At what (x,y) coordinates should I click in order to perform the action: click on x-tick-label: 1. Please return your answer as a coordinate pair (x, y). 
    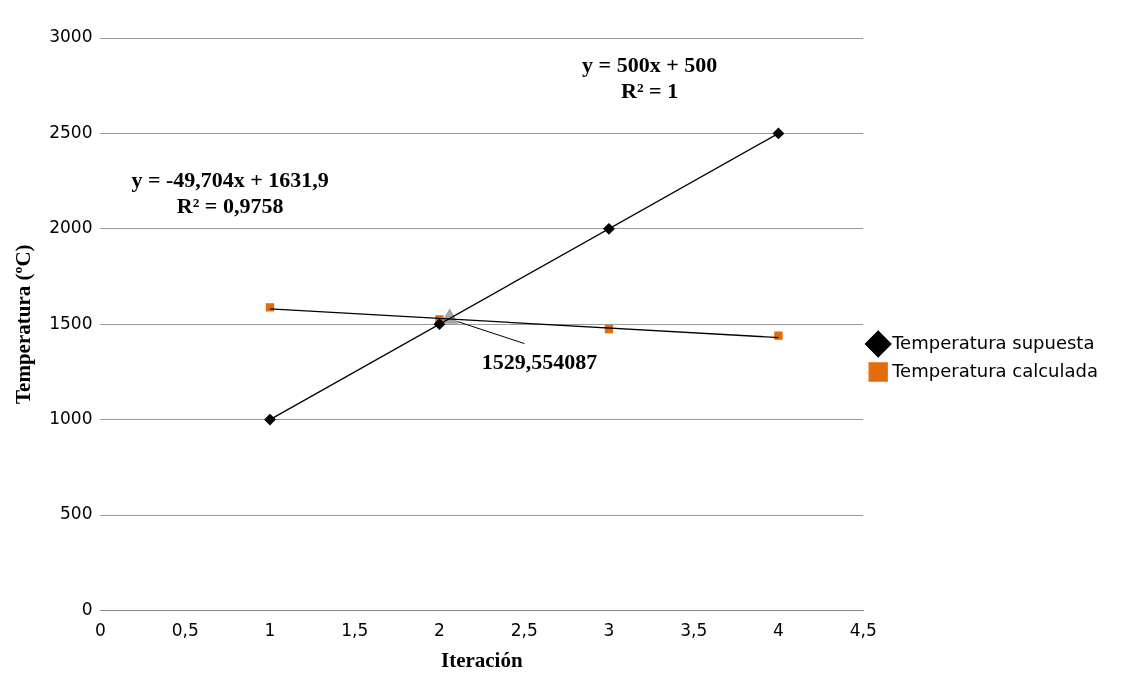
    Looking at the image, I should click on (270, 630).